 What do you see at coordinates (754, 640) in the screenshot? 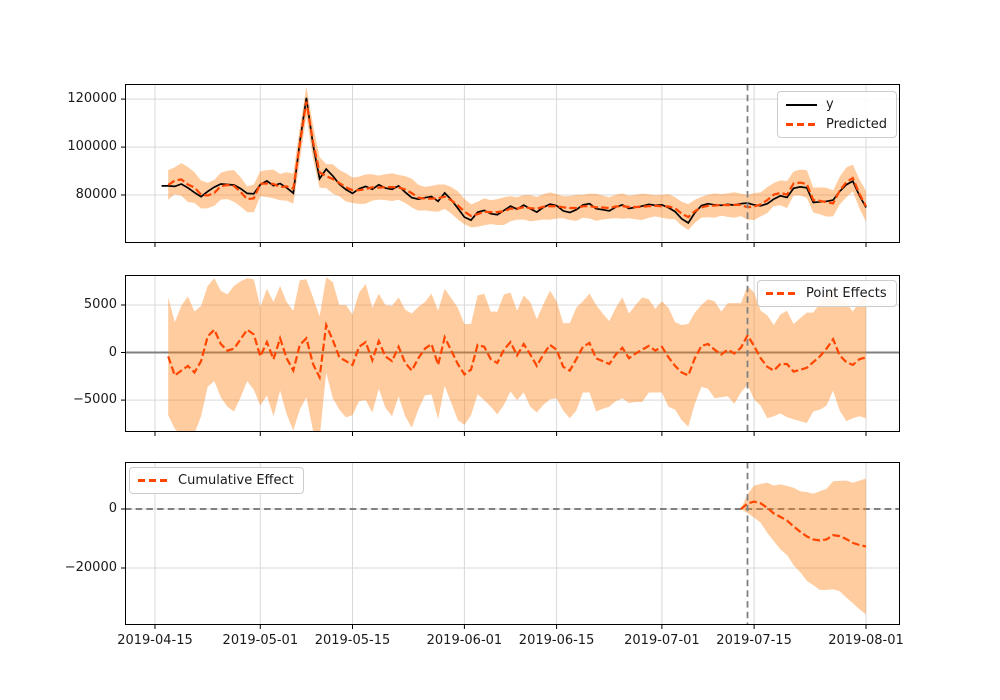
I see `x-tick-label: 2019-07-15` at bounding box center [754, 640].